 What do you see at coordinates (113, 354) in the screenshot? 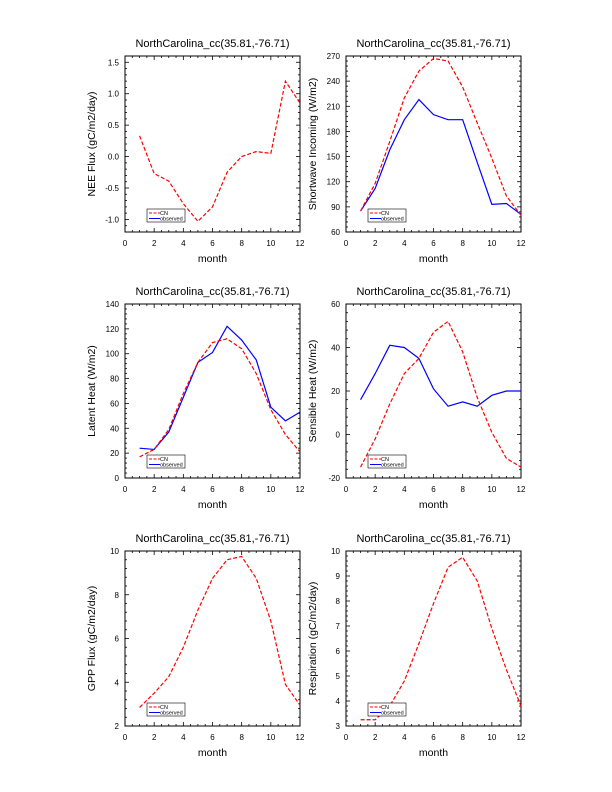
I see `y-tick-label: 100` at bounding box center [113, 354].